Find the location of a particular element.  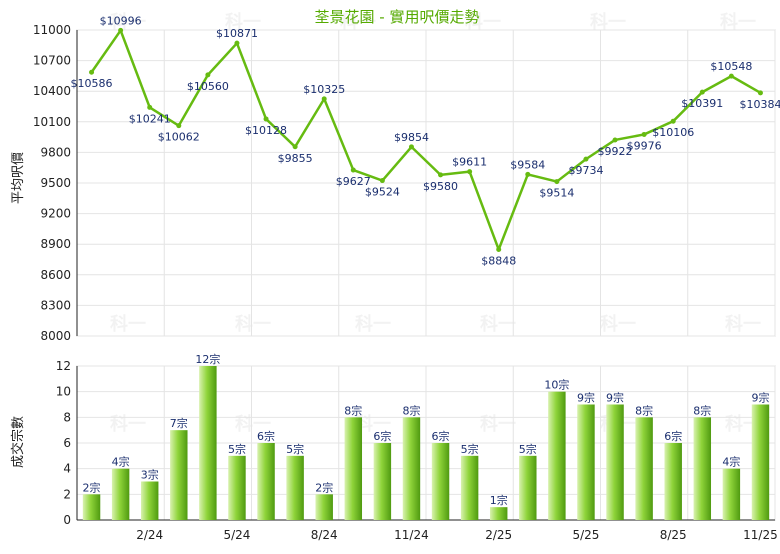

price-point-label: $10106 is located at coordinates (673, 132).